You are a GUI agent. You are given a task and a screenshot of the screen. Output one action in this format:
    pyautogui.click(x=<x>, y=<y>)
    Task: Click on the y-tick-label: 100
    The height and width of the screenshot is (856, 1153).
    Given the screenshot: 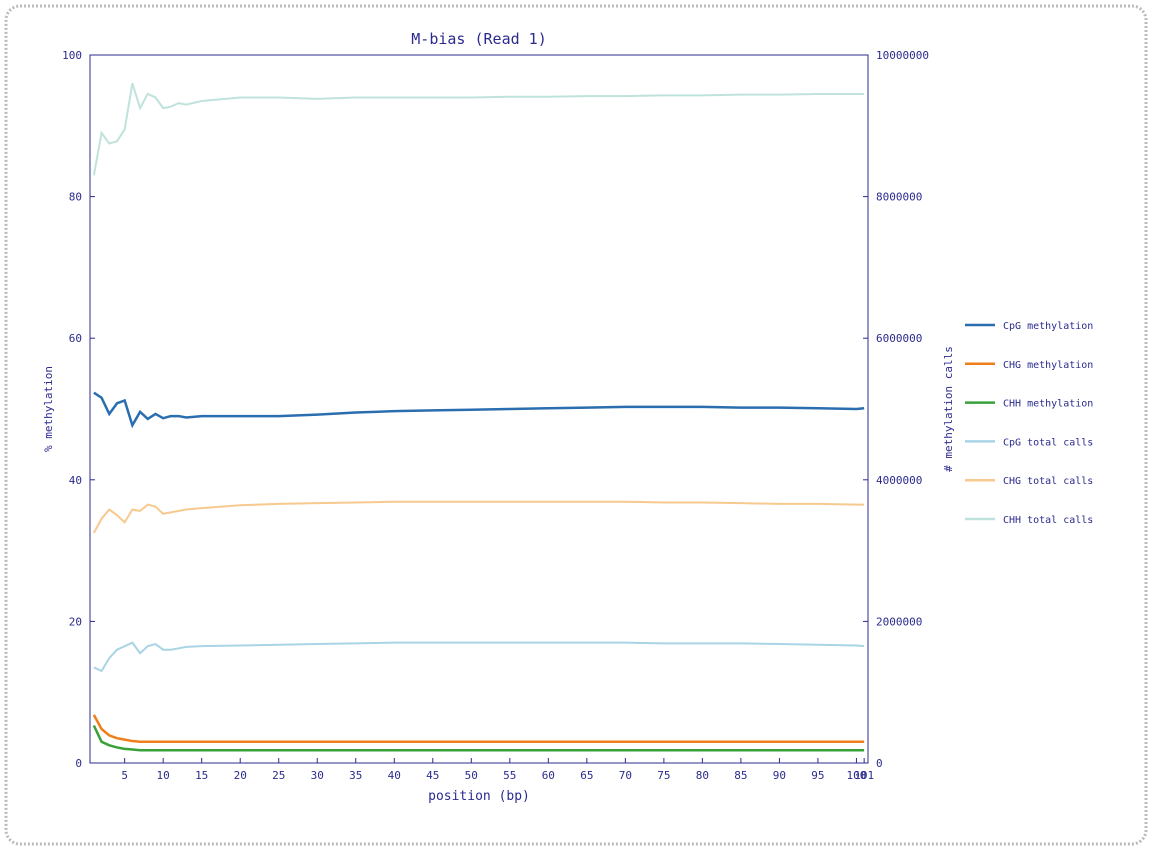 What is the action you would take?
    pyautogui.click(x=72, y=55)
    